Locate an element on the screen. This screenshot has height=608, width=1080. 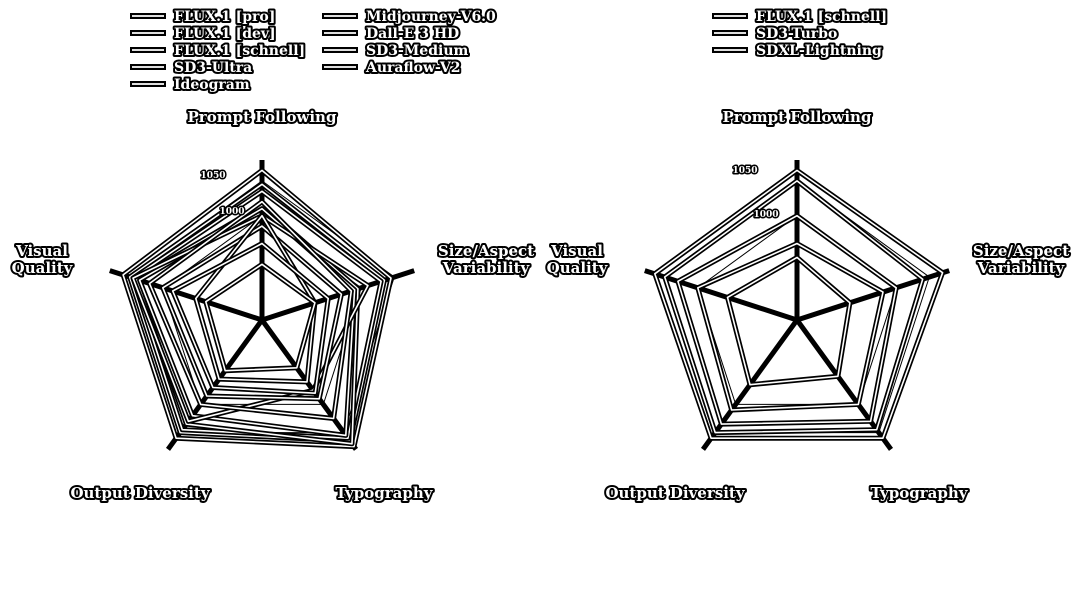
legend-entry: SDXL-Lightning is located at coordinates (798, 51).